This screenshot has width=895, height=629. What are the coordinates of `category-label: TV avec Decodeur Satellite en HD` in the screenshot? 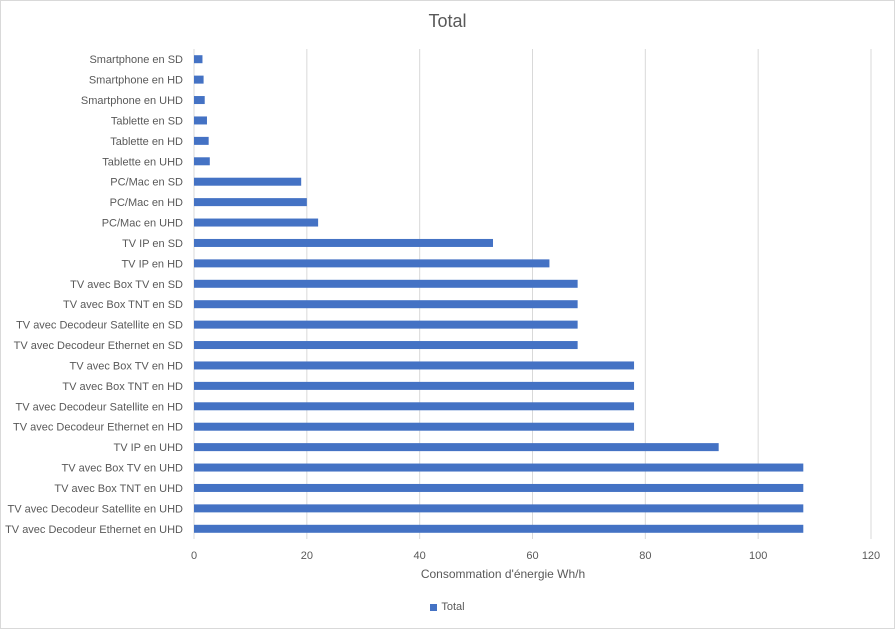 It's located at (99, 407).